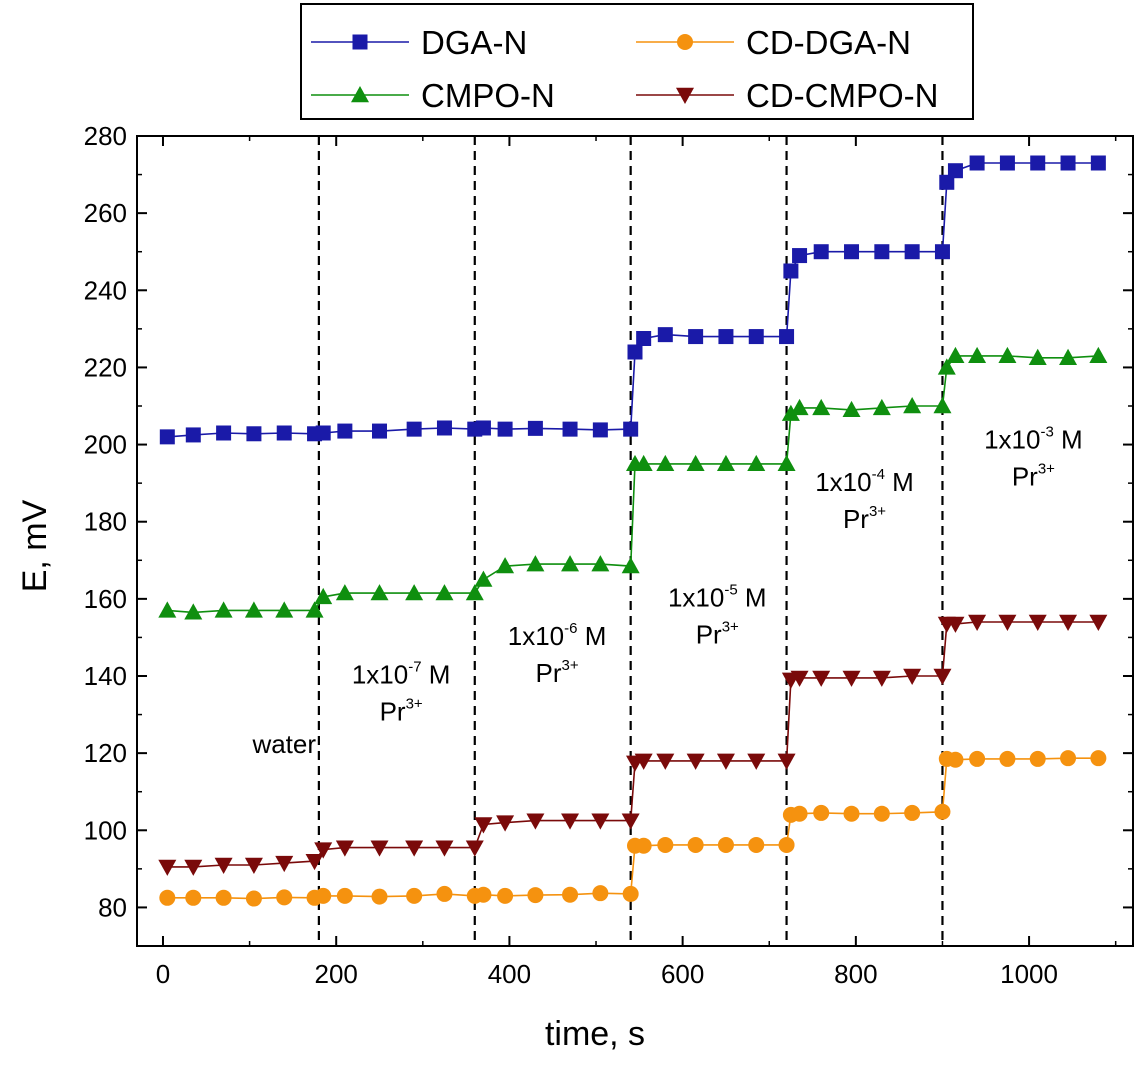  What do you see at coordinates (105, 367) in the screenshot?
I see `y-tick-label: 220` at bounding box center [105, 367].